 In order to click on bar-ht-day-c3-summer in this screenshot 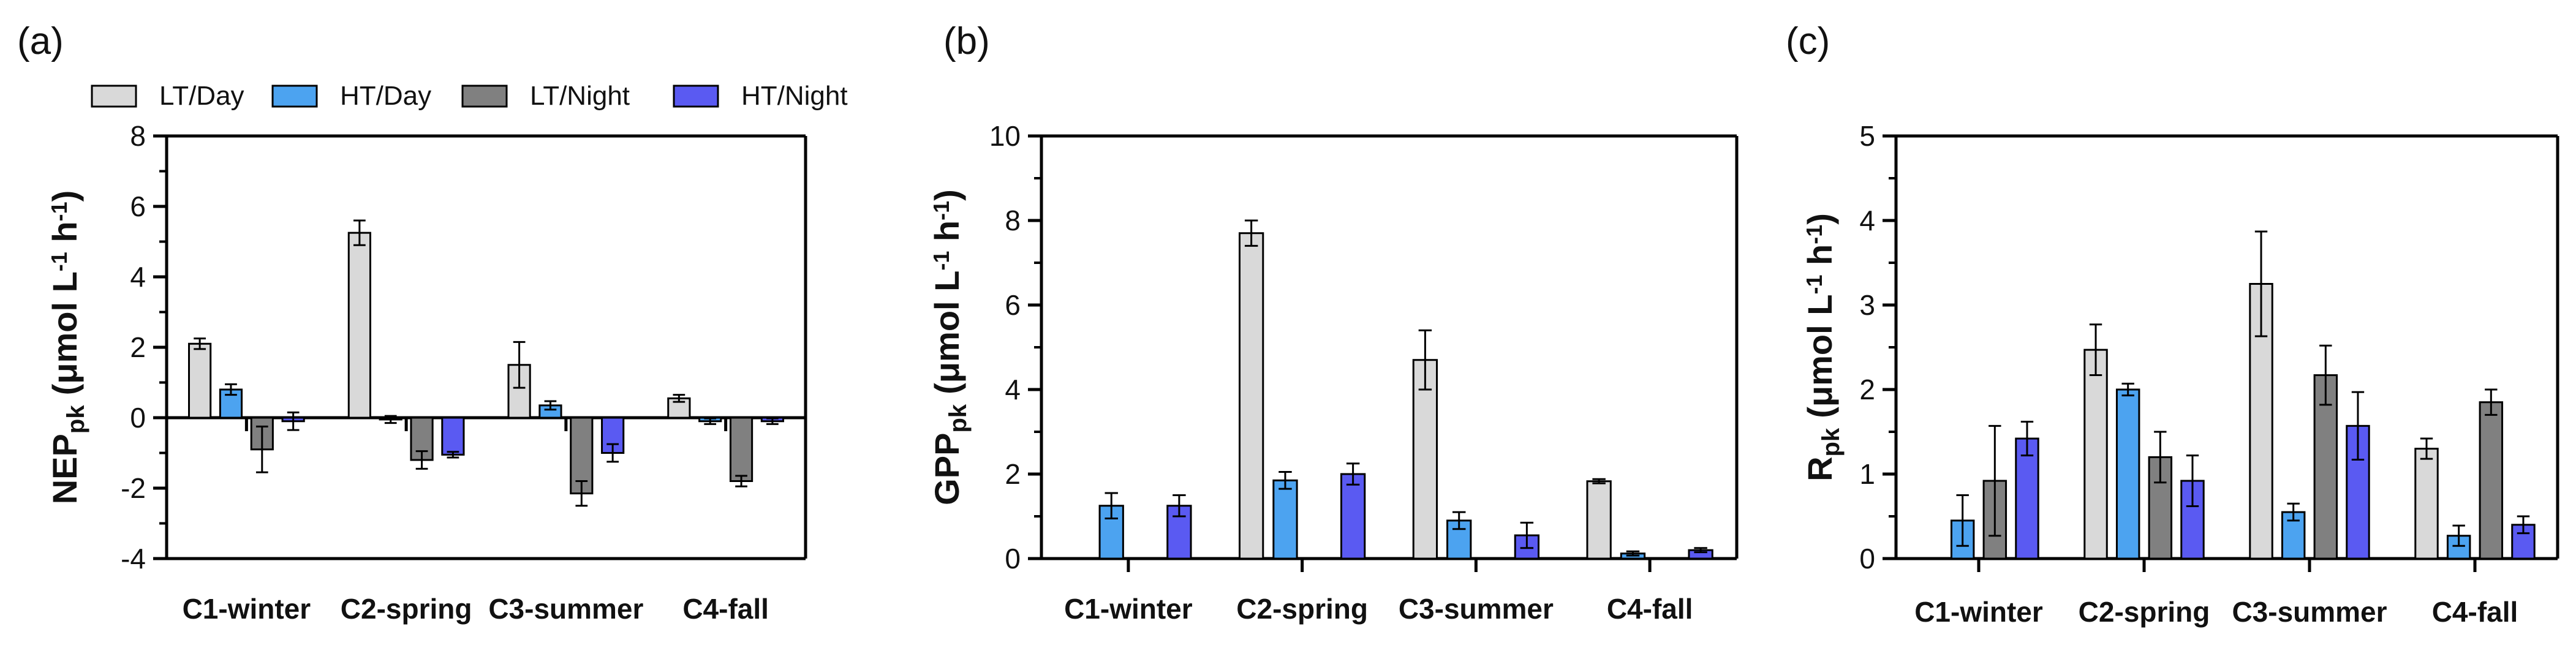, I will do `click(1459, 539)`.